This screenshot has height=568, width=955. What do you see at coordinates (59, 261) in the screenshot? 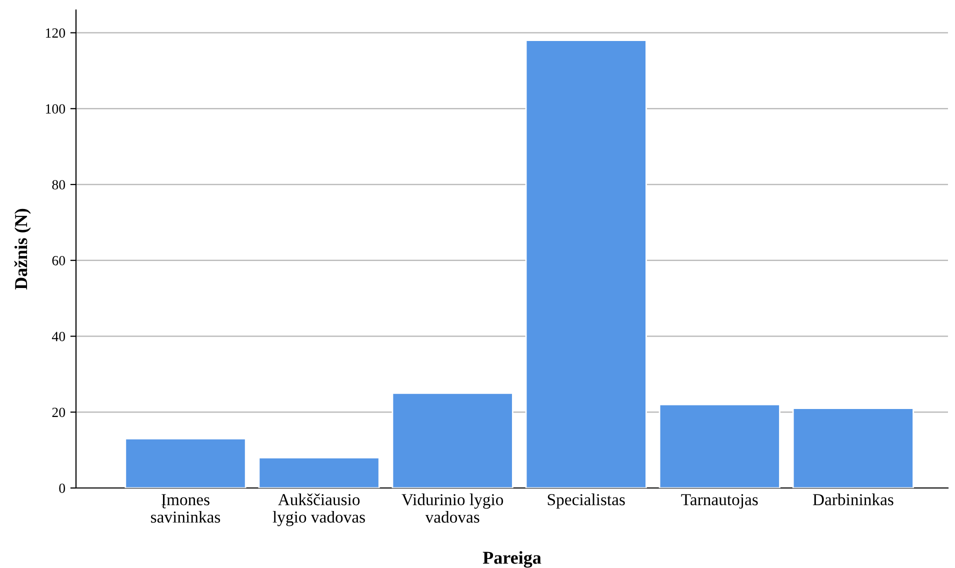
I see `y-tick-label: 60` at bounding box center [59, 261].